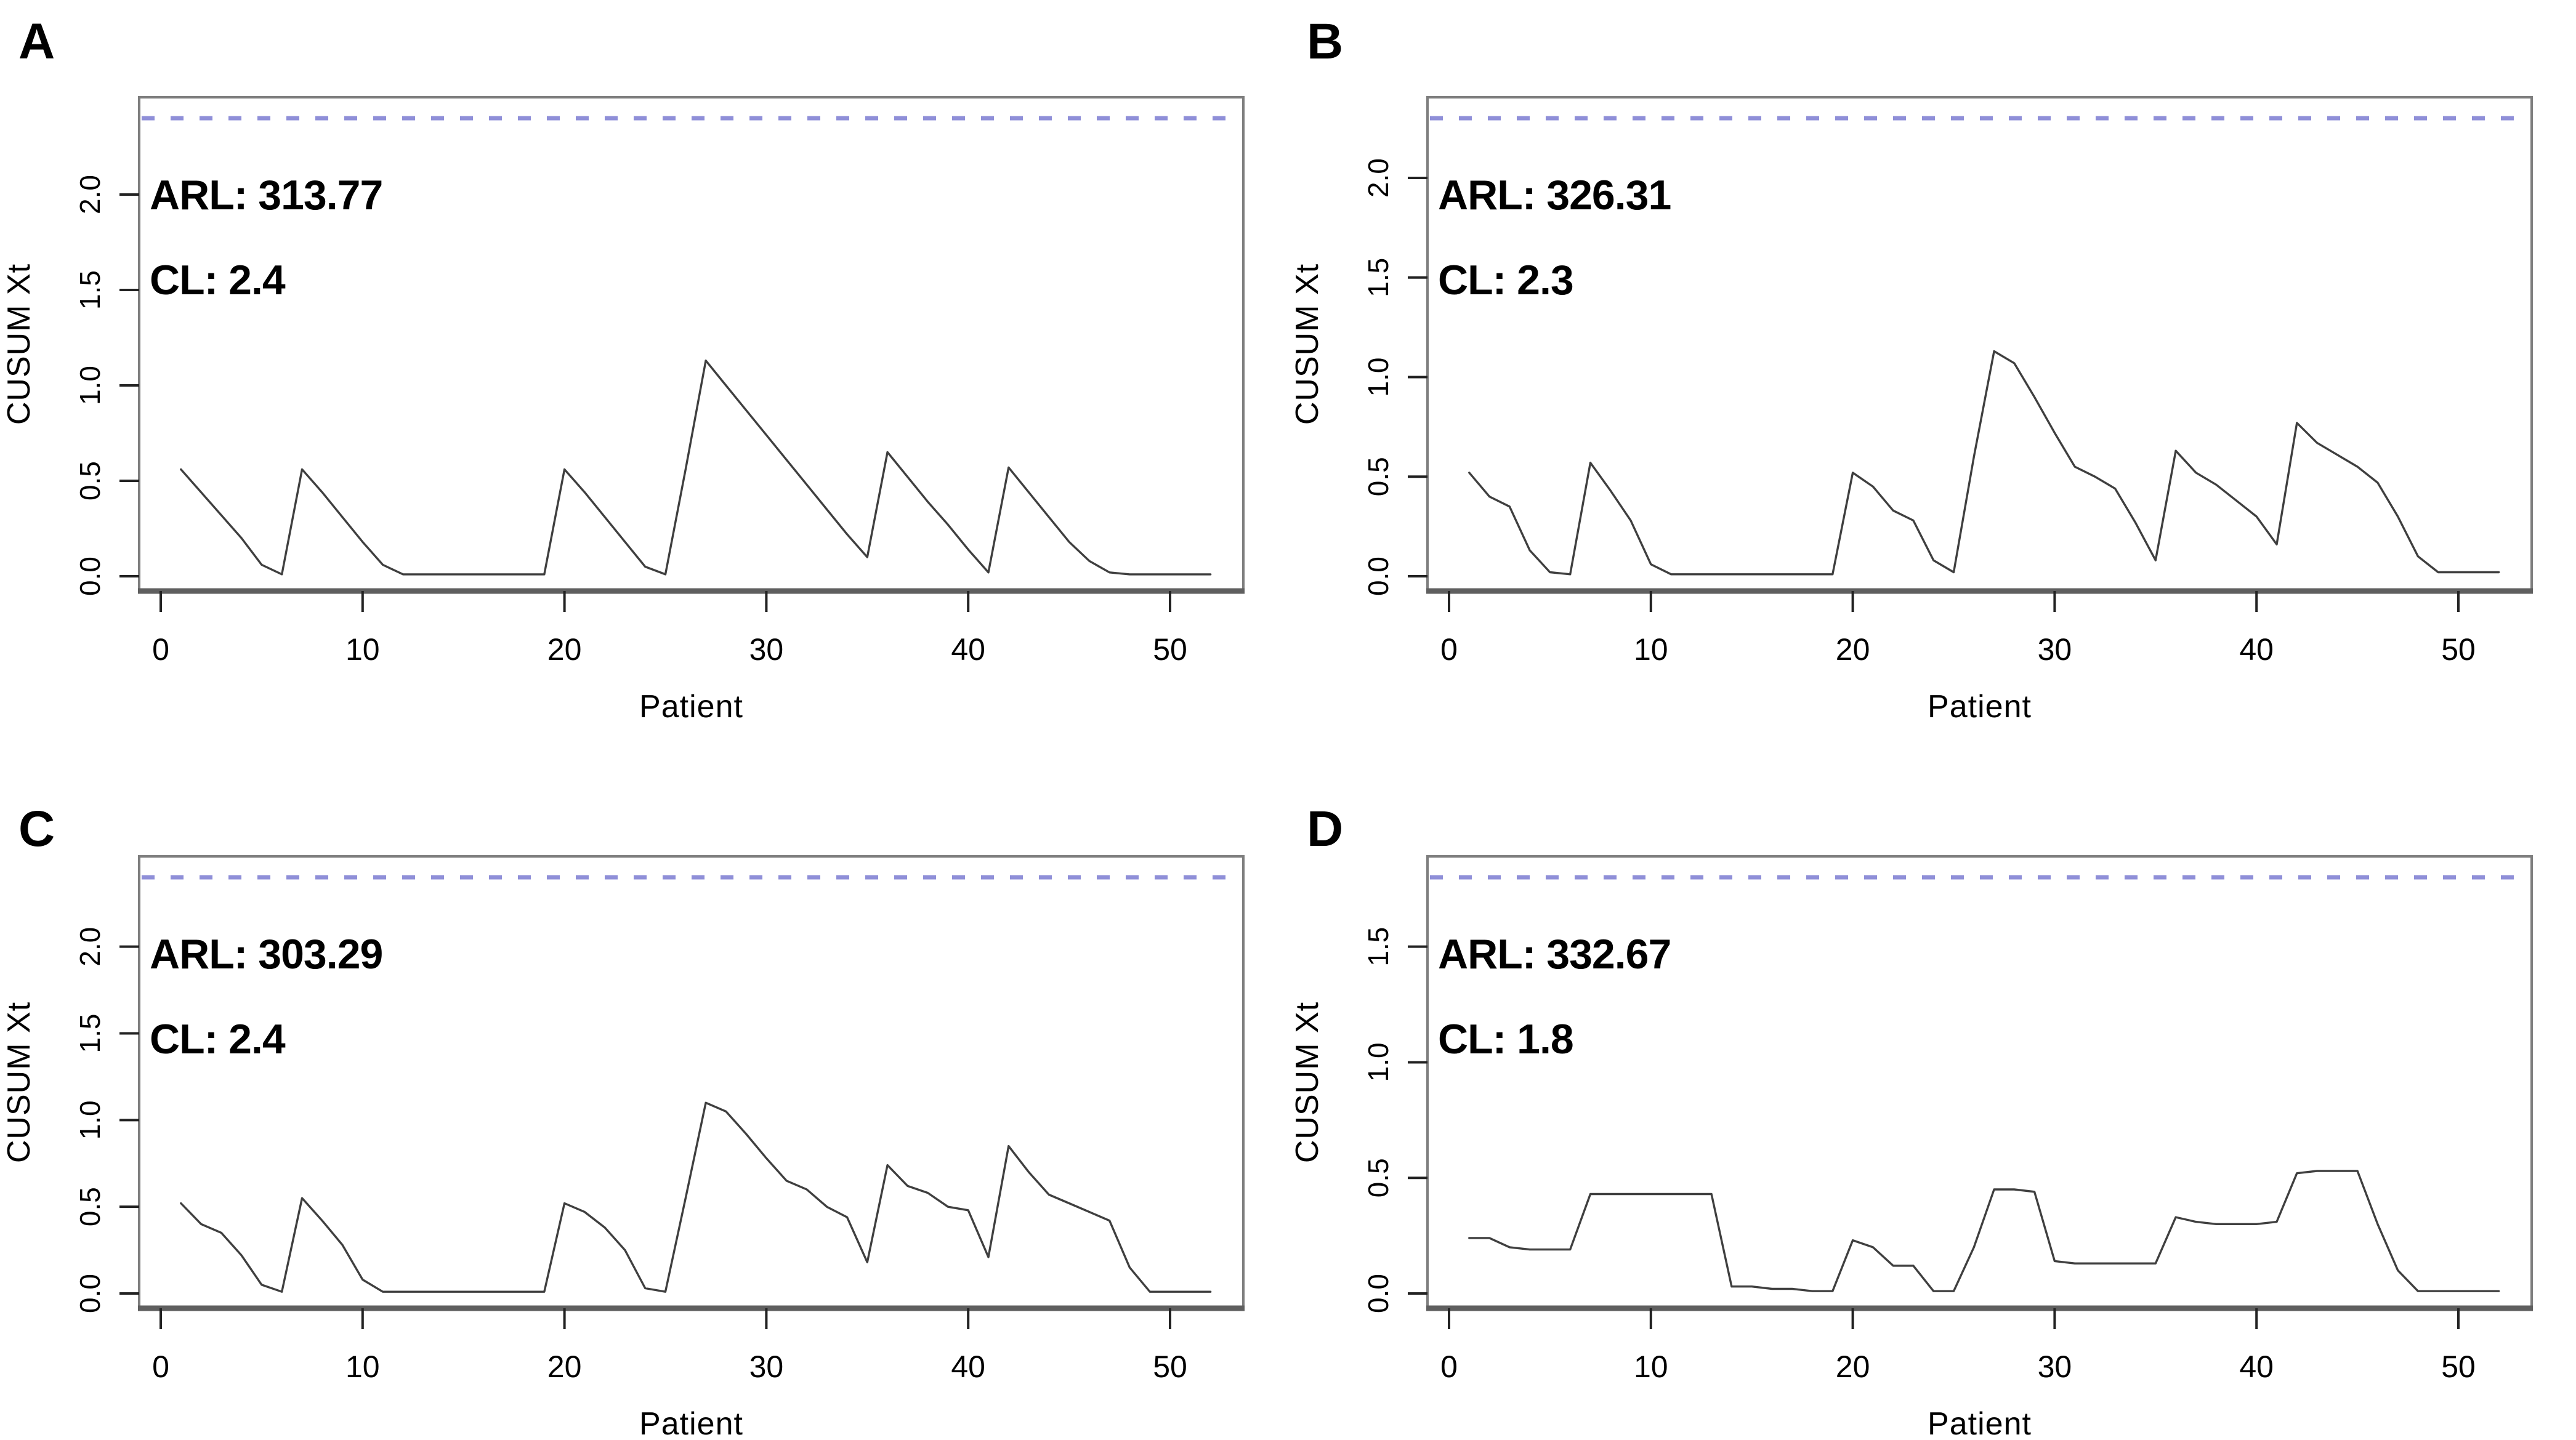  What do you see at coordinates (36, 829) in the screenshot?
I see `panel-letter: C` at bounding box center [36, 829].